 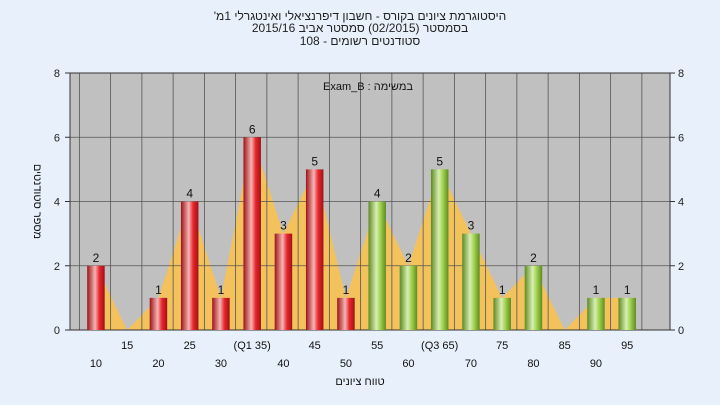 What do you see at coordinates (471, 364) in the screenshot?
I see `x-tick-label: 70` at bounding box center [471, 364].